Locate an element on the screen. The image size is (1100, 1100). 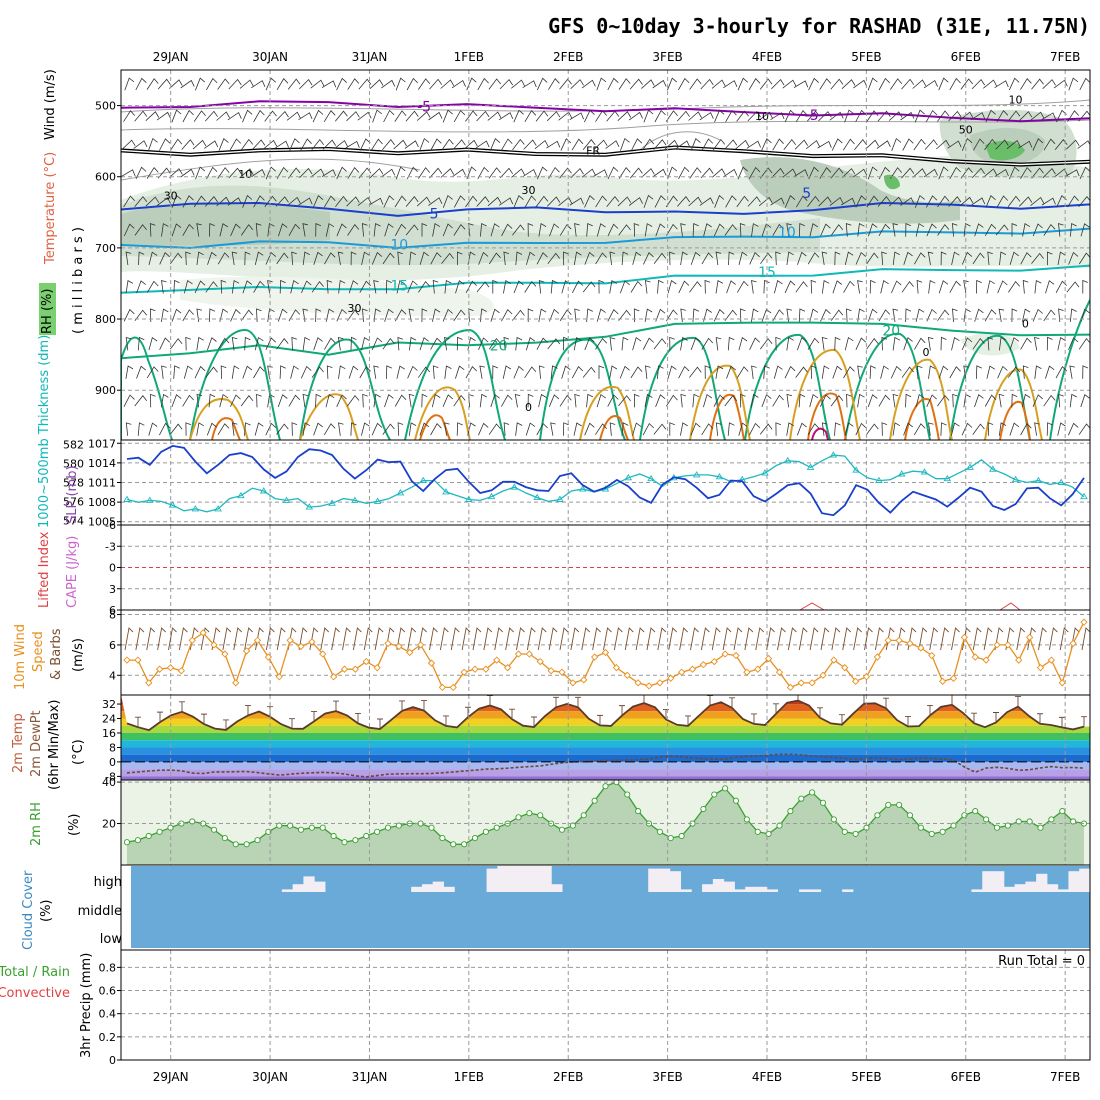
temperature-band is located at coordinates (605, 751).